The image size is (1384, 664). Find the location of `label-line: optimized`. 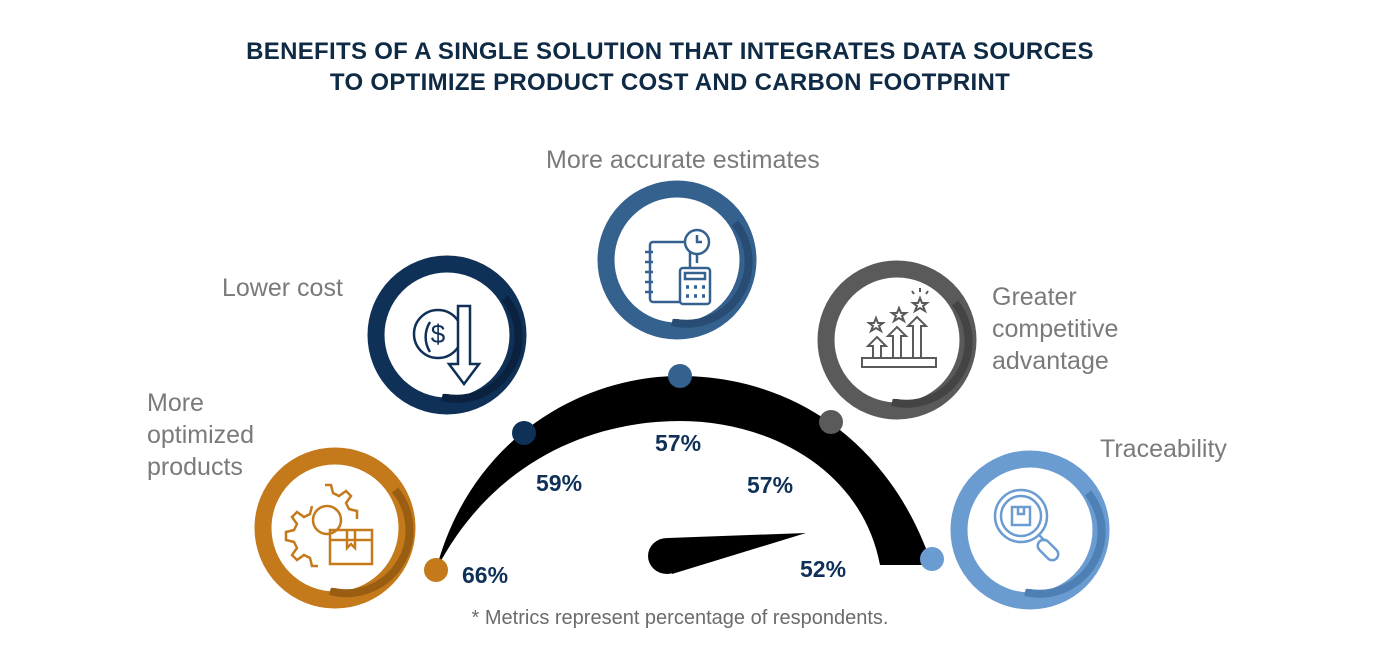

label-line: optimized is located at coordinates (200, 435).